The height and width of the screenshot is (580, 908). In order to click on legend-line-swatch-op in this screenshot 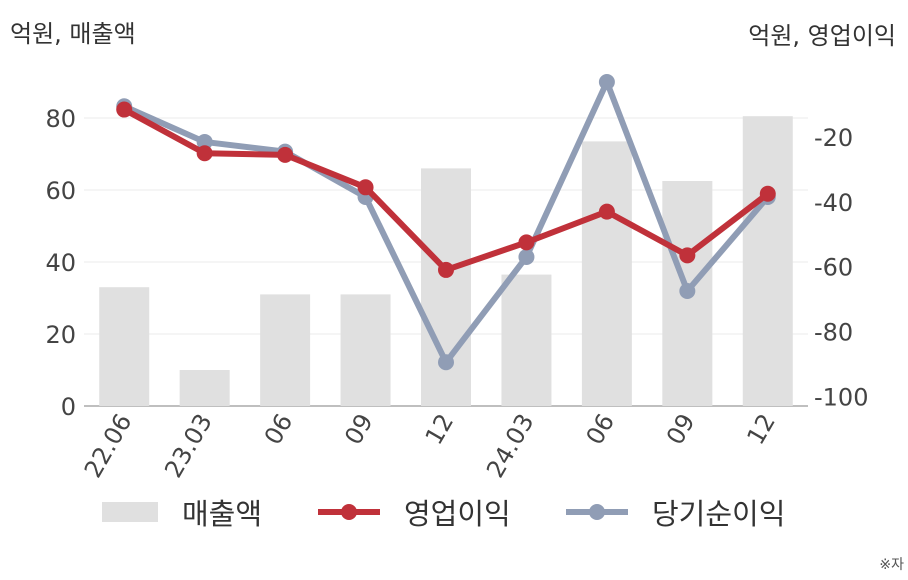, I will do `click(349, 512)`.